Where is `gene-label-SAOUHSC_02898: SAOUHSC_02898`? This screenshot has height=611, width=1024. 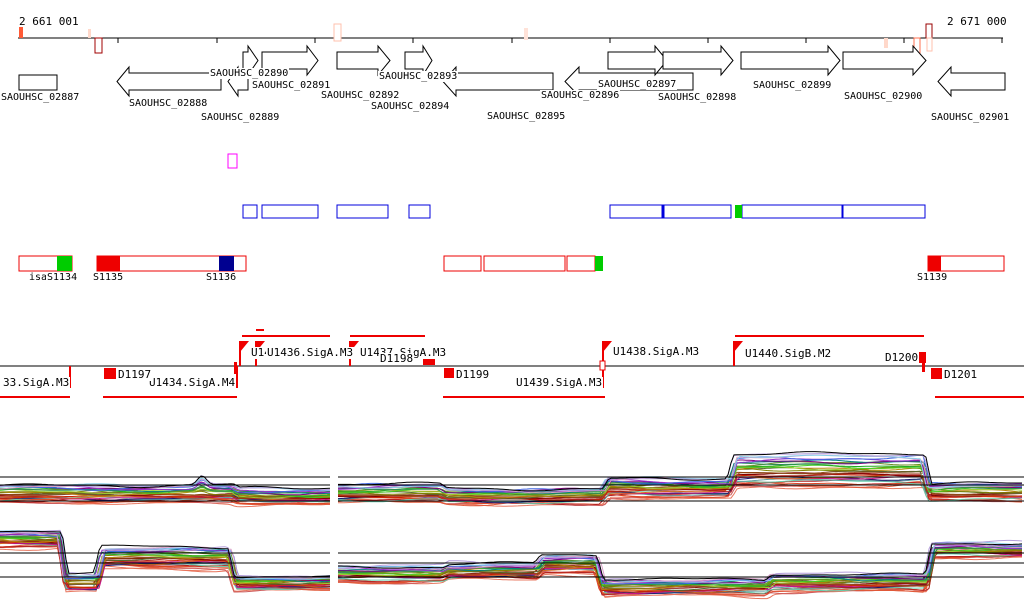 gene-label-SAOUHSC_02898: SAOUHSC_02898 is located at coordinates (697, 97).